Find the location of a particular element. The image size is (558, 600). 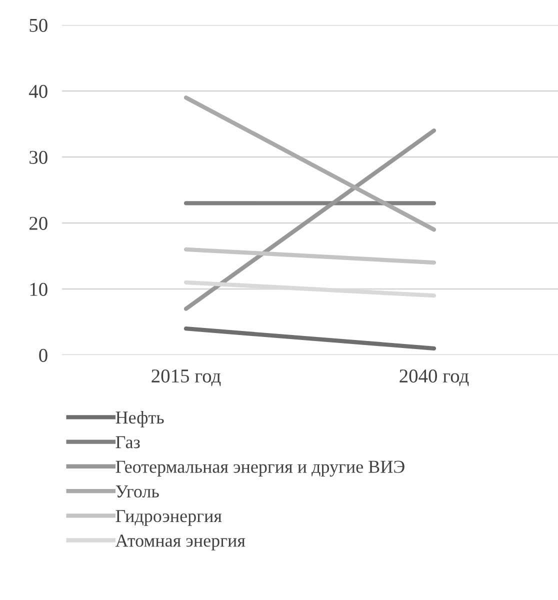

x-tick-label: 2015 год is located at coordinates (186, 377).